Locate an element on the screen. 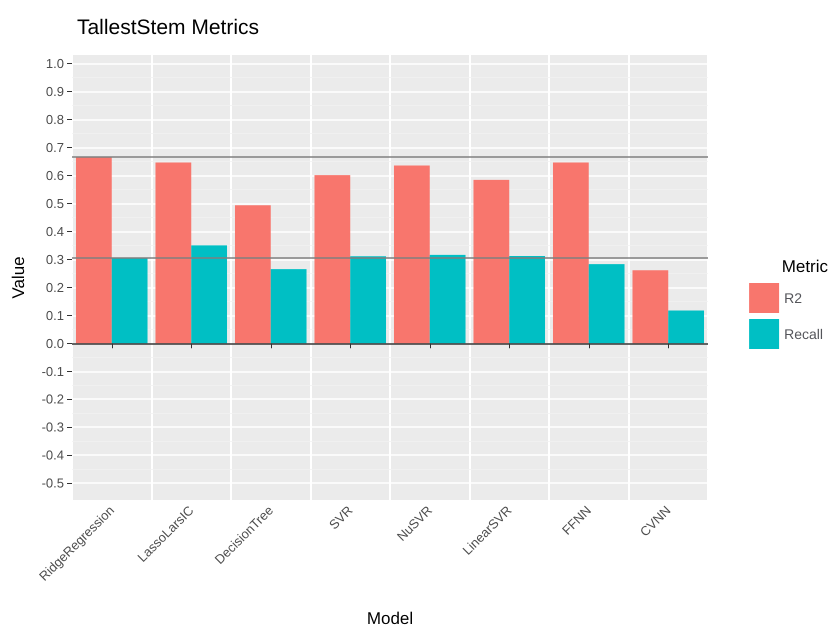 This screenshot has width=833, height=632. legend-label: R2 is located at coordinates (793, 298).